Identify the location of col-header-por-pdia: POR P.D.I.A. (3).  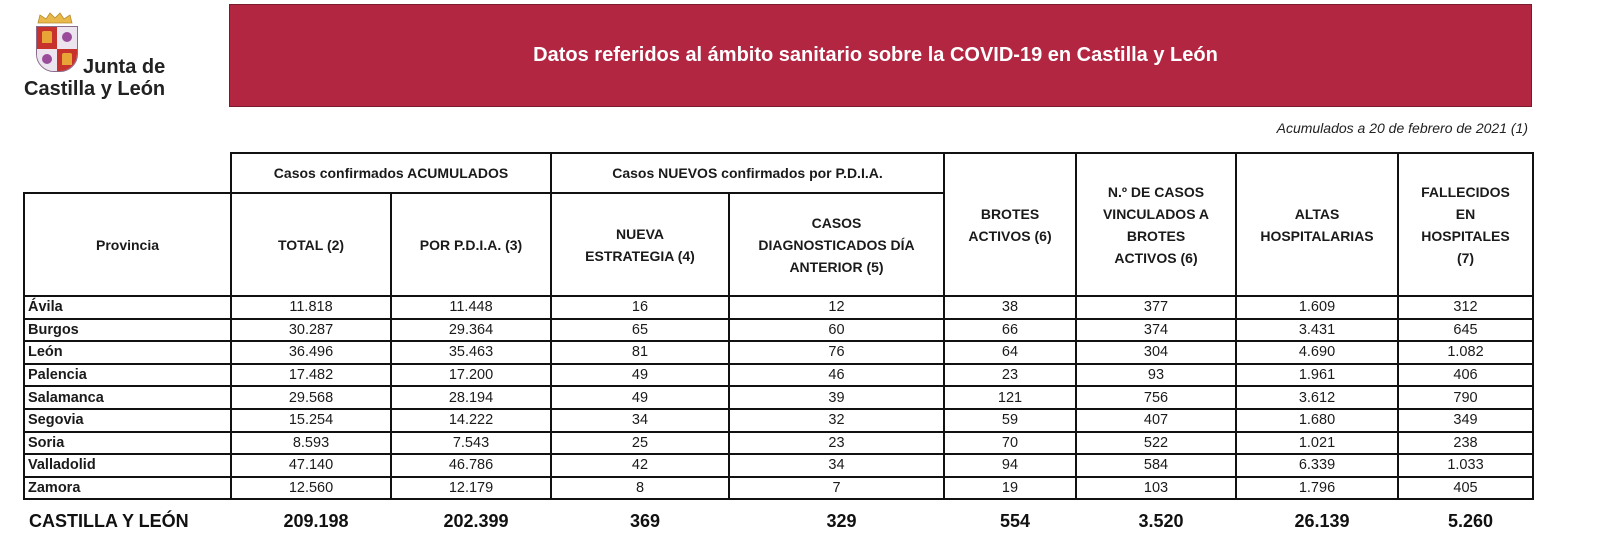
(471, 244).